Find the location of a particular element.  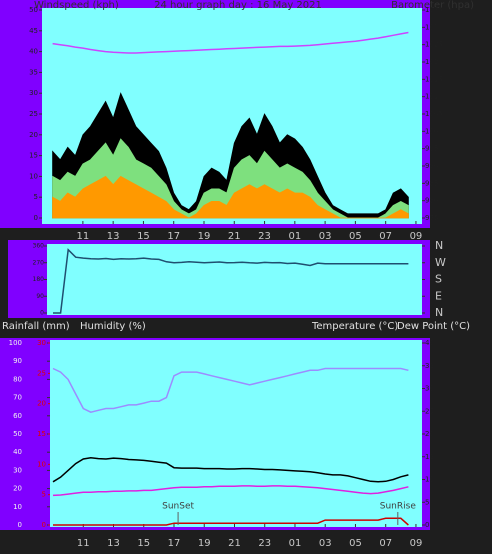

y2-tick-label: 35 is located at coordinates (429, 366).